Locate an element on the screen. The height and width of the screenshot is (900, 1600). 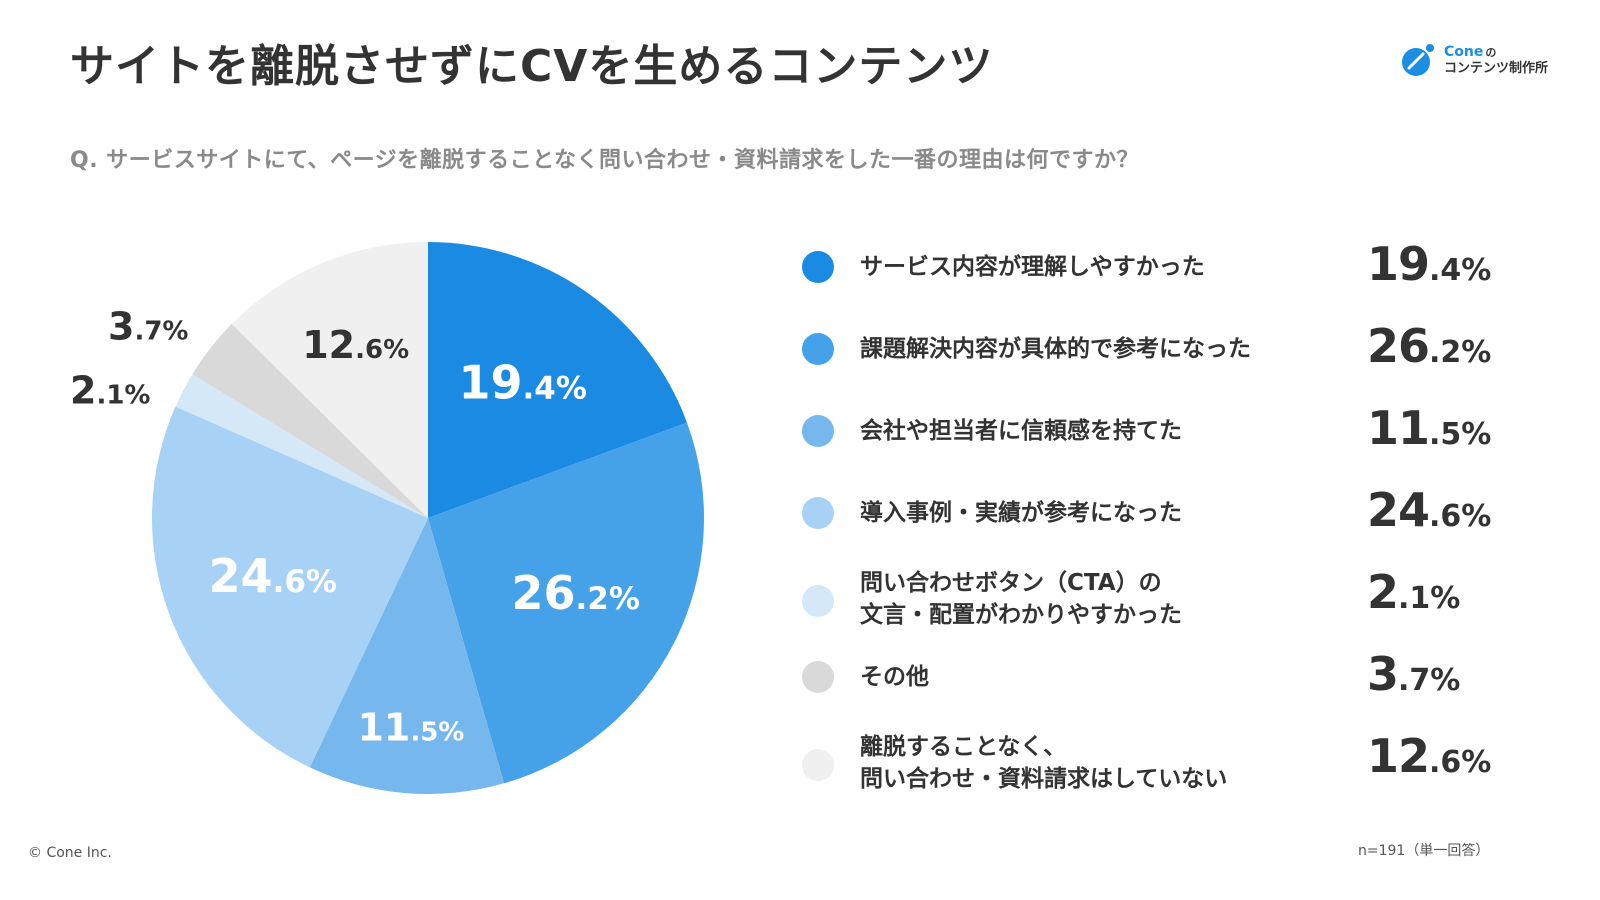
pie-slice-label-4: 24.6% is located at coordinates (273, 576).